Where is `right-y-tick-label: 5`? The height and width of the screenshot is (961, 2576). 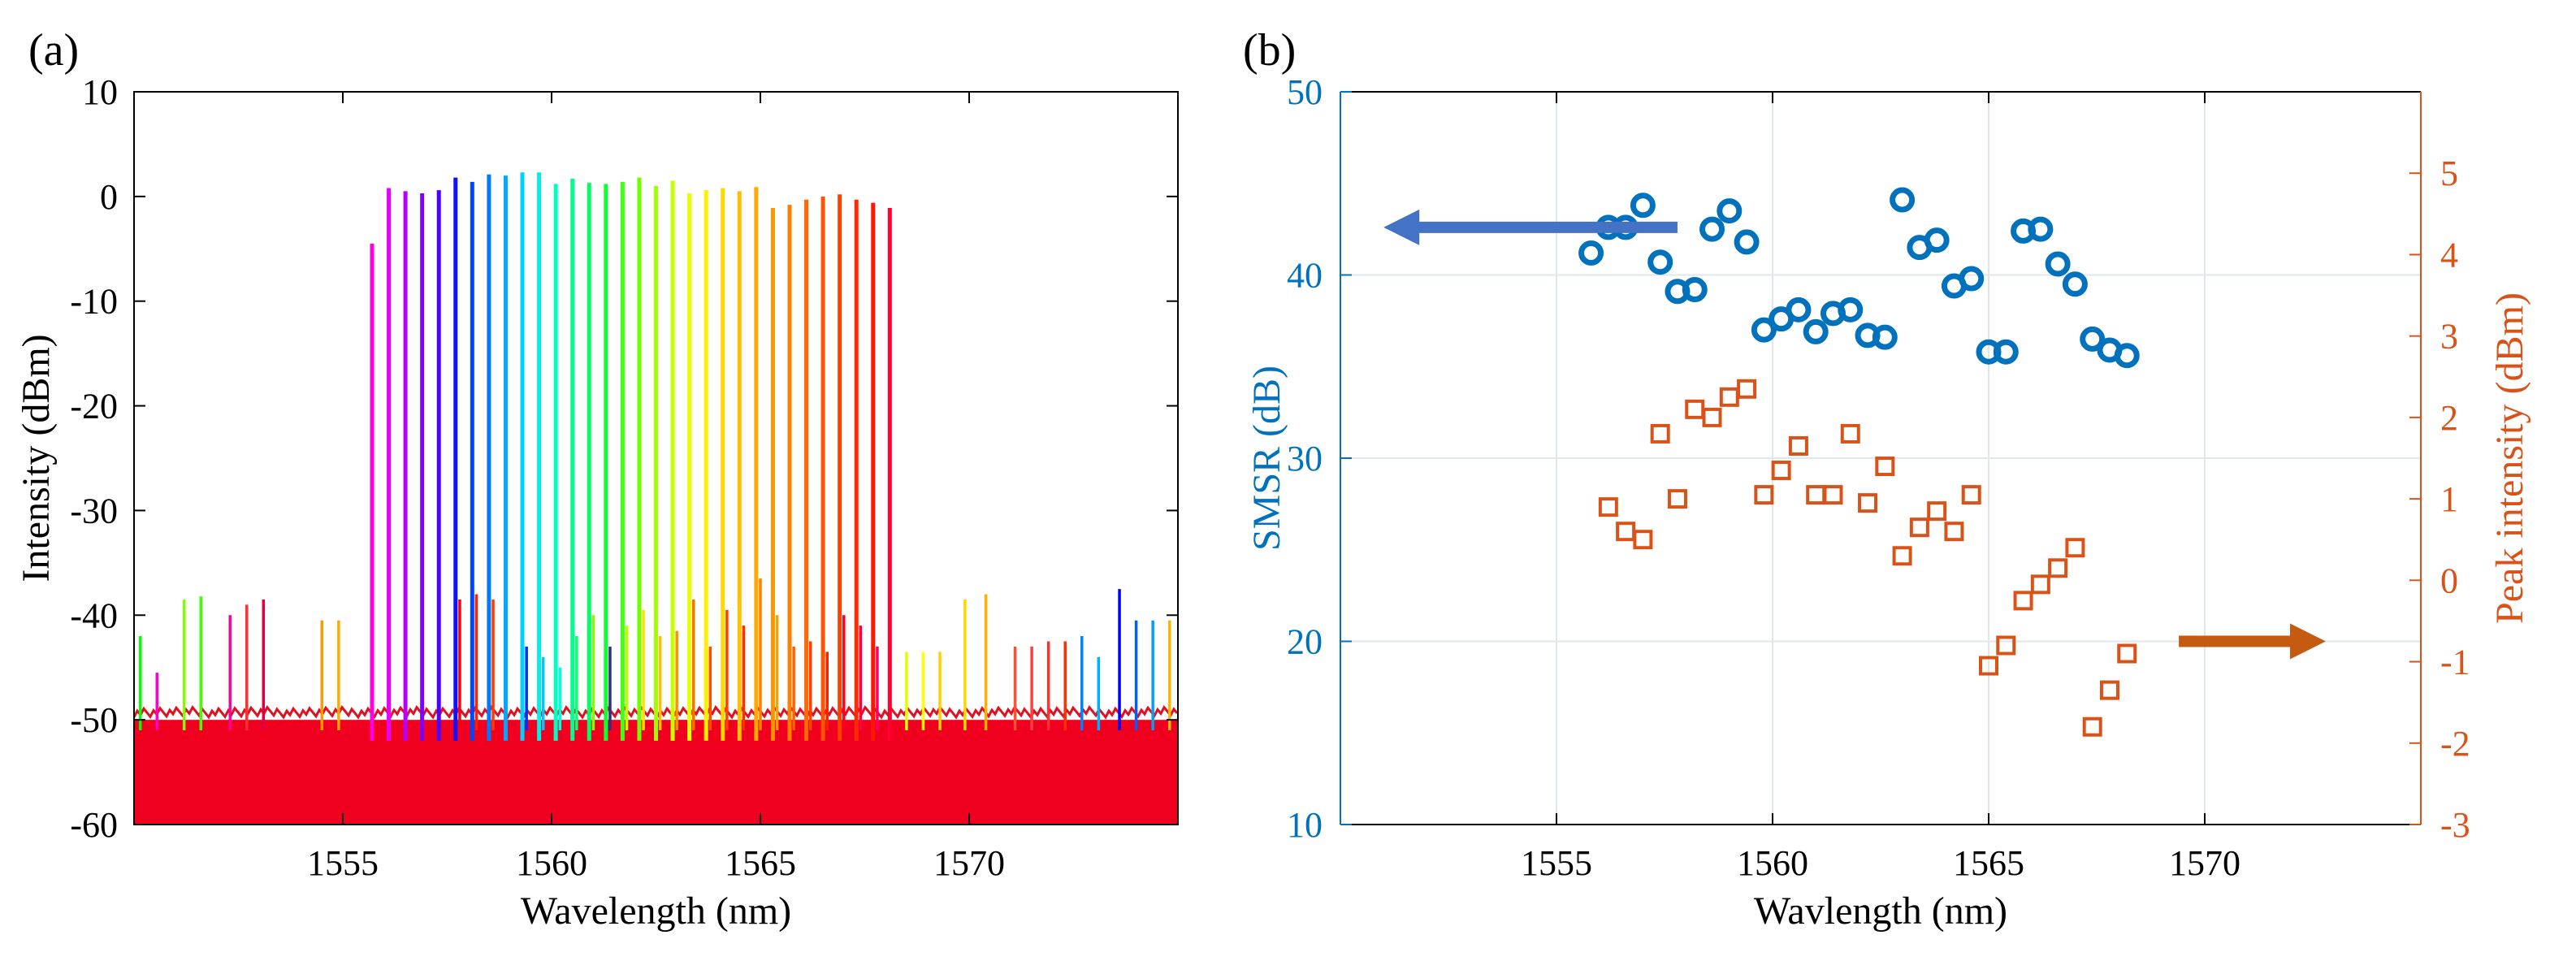 right-y-tick-label: 5 is located at coordinates (2449, 173).